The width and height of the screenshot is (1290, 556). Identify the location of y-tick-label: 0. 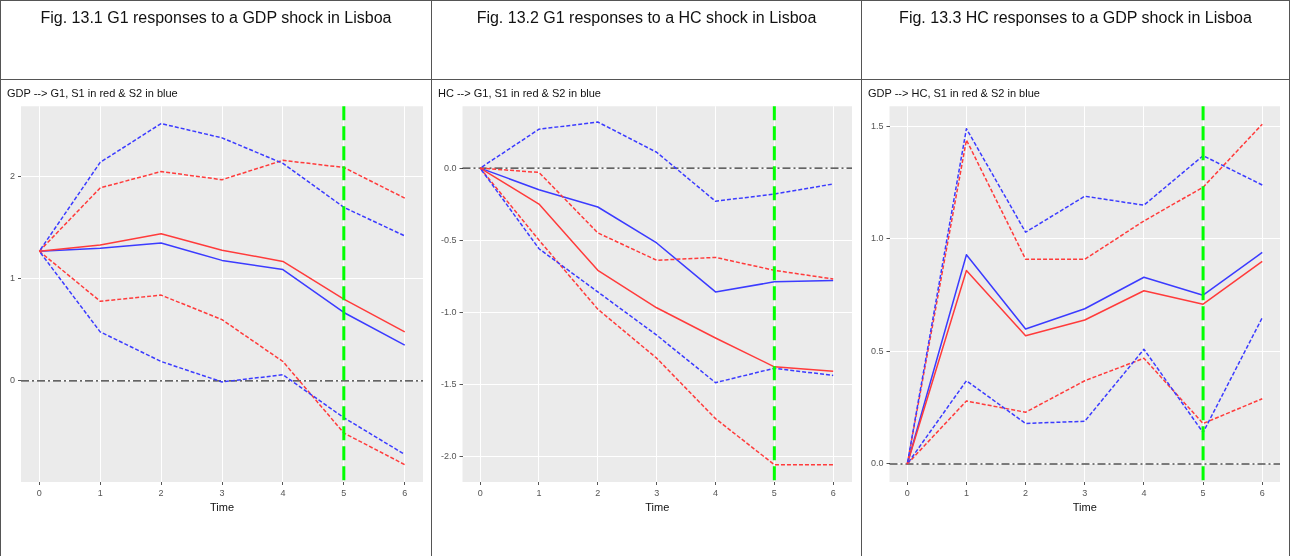
(12, 380).